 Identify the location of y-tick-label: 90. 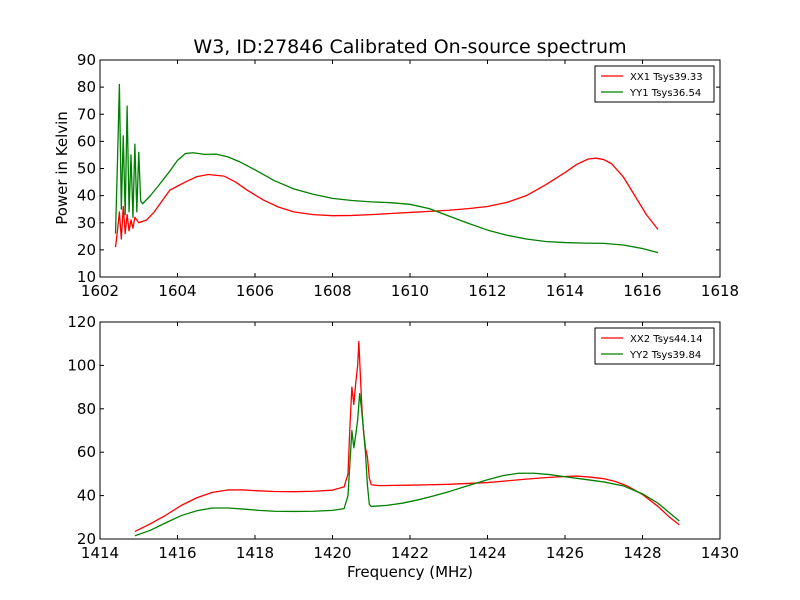
(86, 60).